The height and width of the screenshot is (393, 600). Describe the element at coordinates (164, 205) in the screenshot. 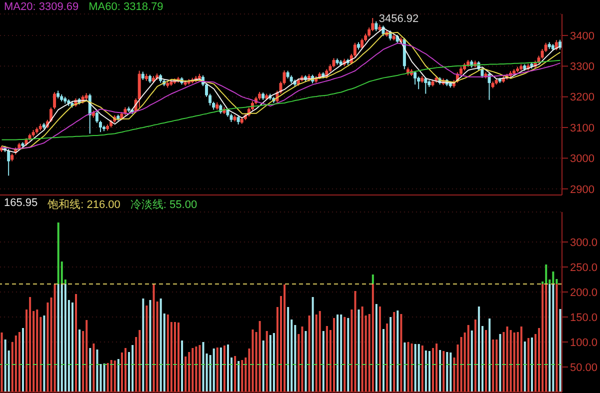

I see `ref-line-label: 冷淡线: 55.00` at that location.